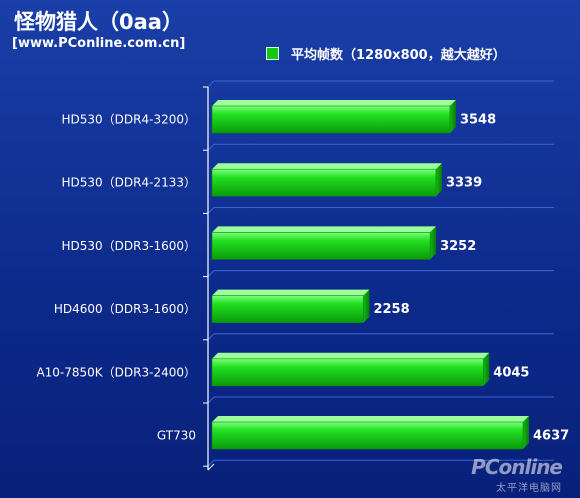 This screenshot has width=580, height=498. I want to click on legend: 平均帧数（1280x800，越大越好）, so click(386, 53).